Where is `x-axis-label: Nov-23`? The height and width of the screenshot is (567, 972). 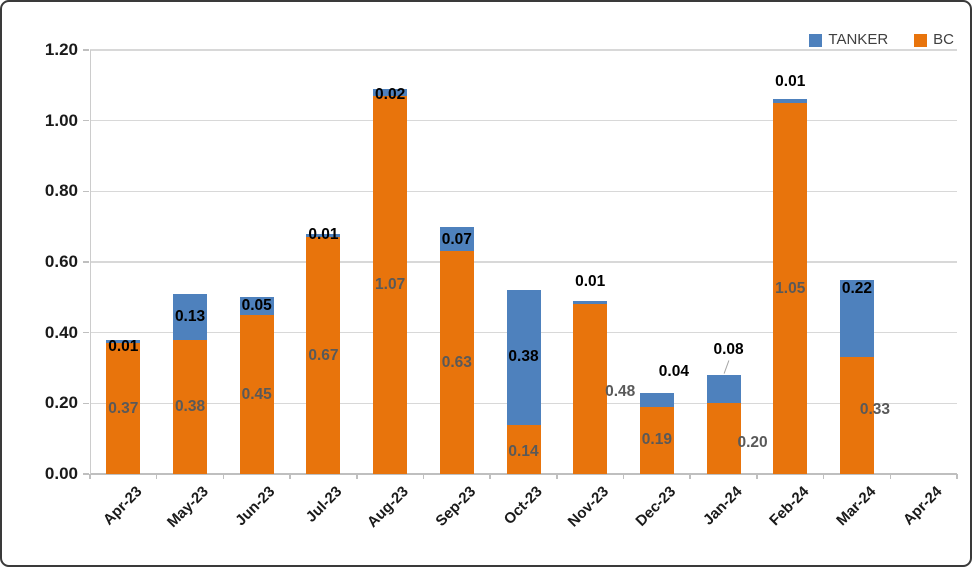 x-axis-label: Nov-23 is located at coordinates (588, 507).